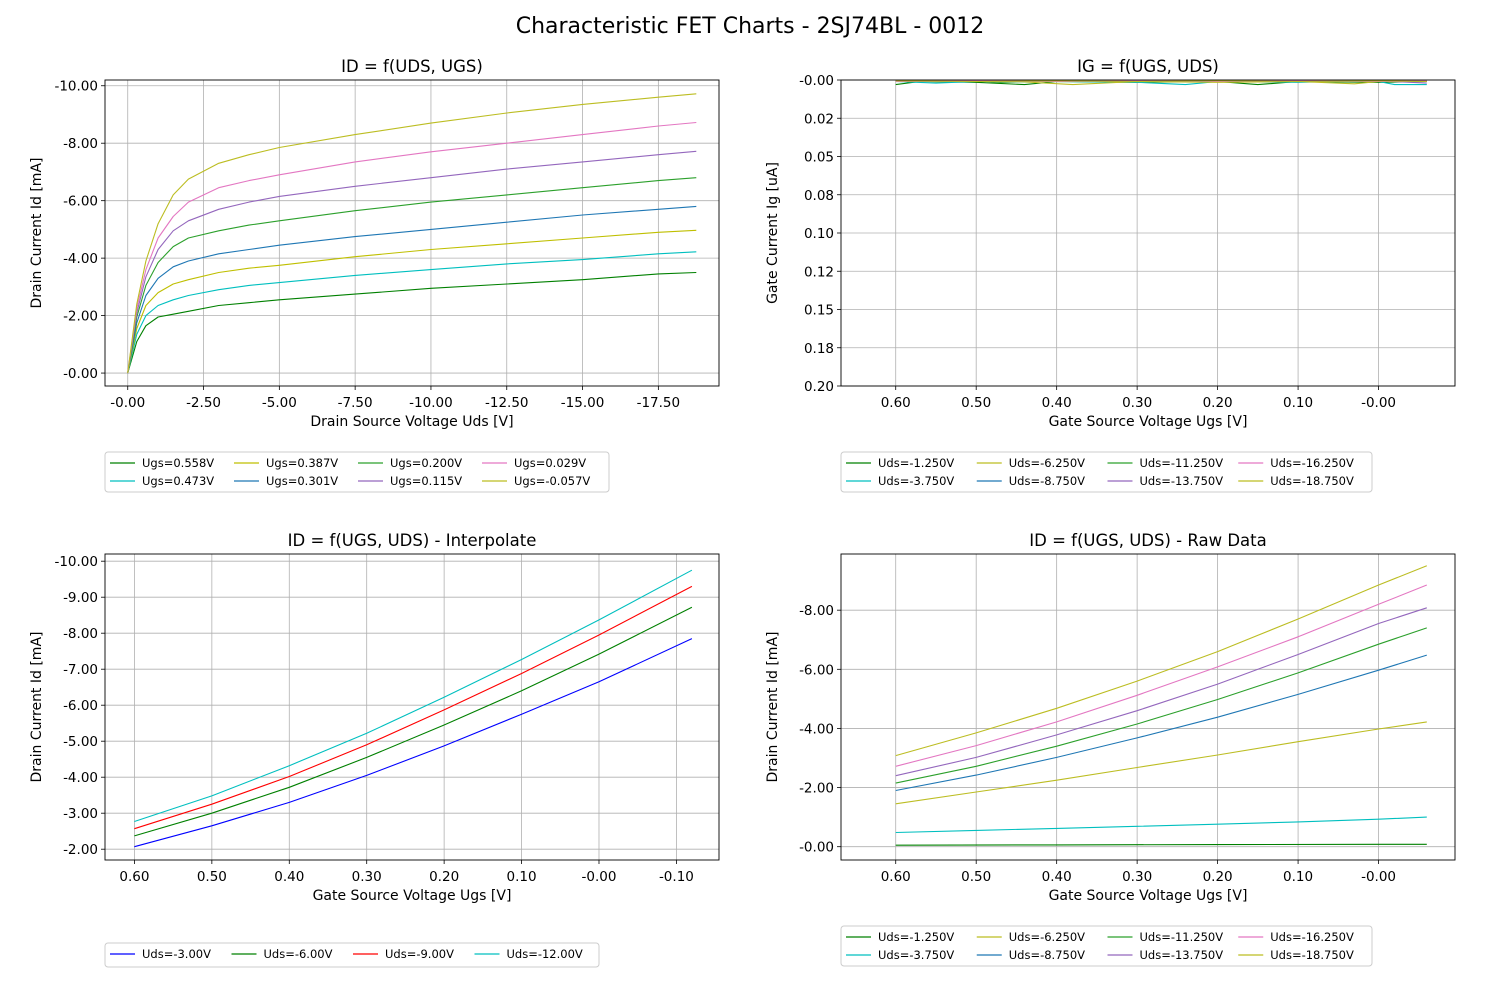  What do you see at coordinates (367, 877) in the screenshot?
I see `x-tick-label: 0.30` at bounding box center [367, 877].